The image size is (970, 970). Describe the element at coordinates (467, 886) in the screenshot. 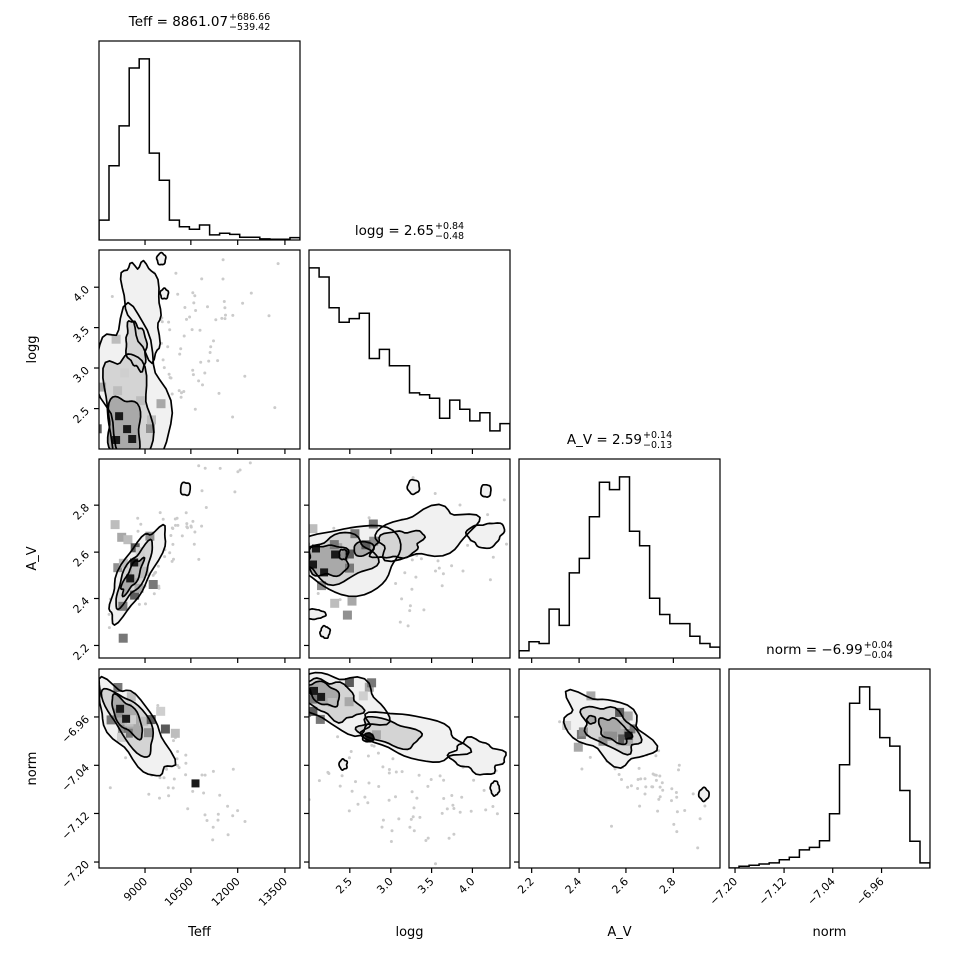

I see `x-tick-label: 4.0` at that location.